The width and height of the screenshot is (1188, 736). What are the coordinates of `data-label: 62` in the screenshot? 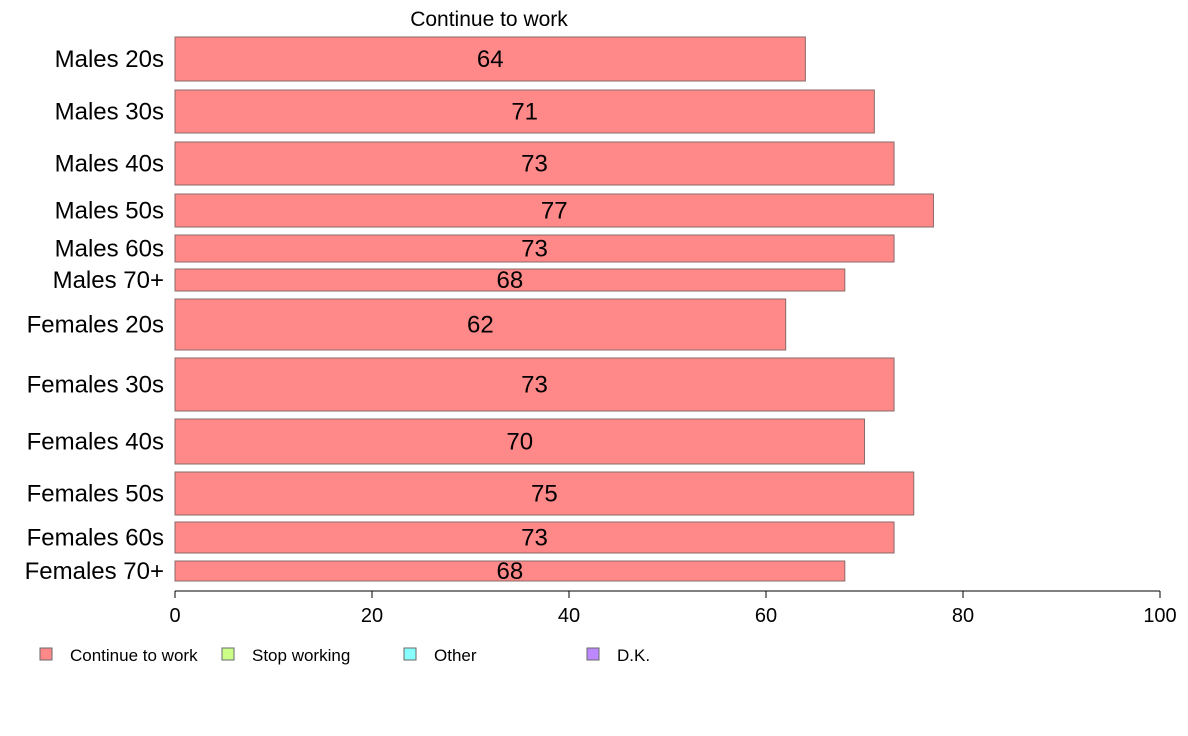 It's located at (480, 325).